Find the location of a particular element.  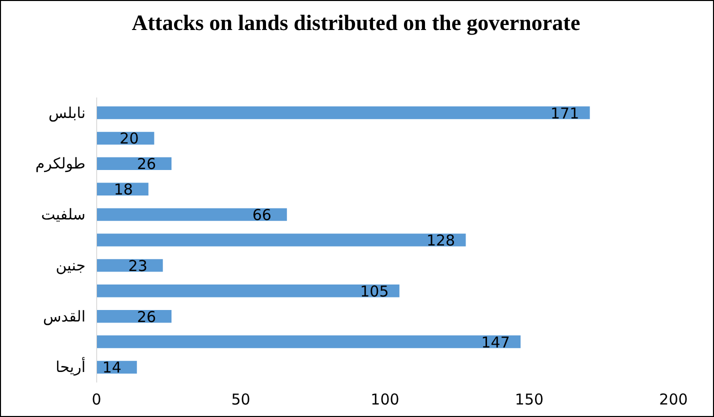

data-label: 66 is located at coordinates (262, 215).